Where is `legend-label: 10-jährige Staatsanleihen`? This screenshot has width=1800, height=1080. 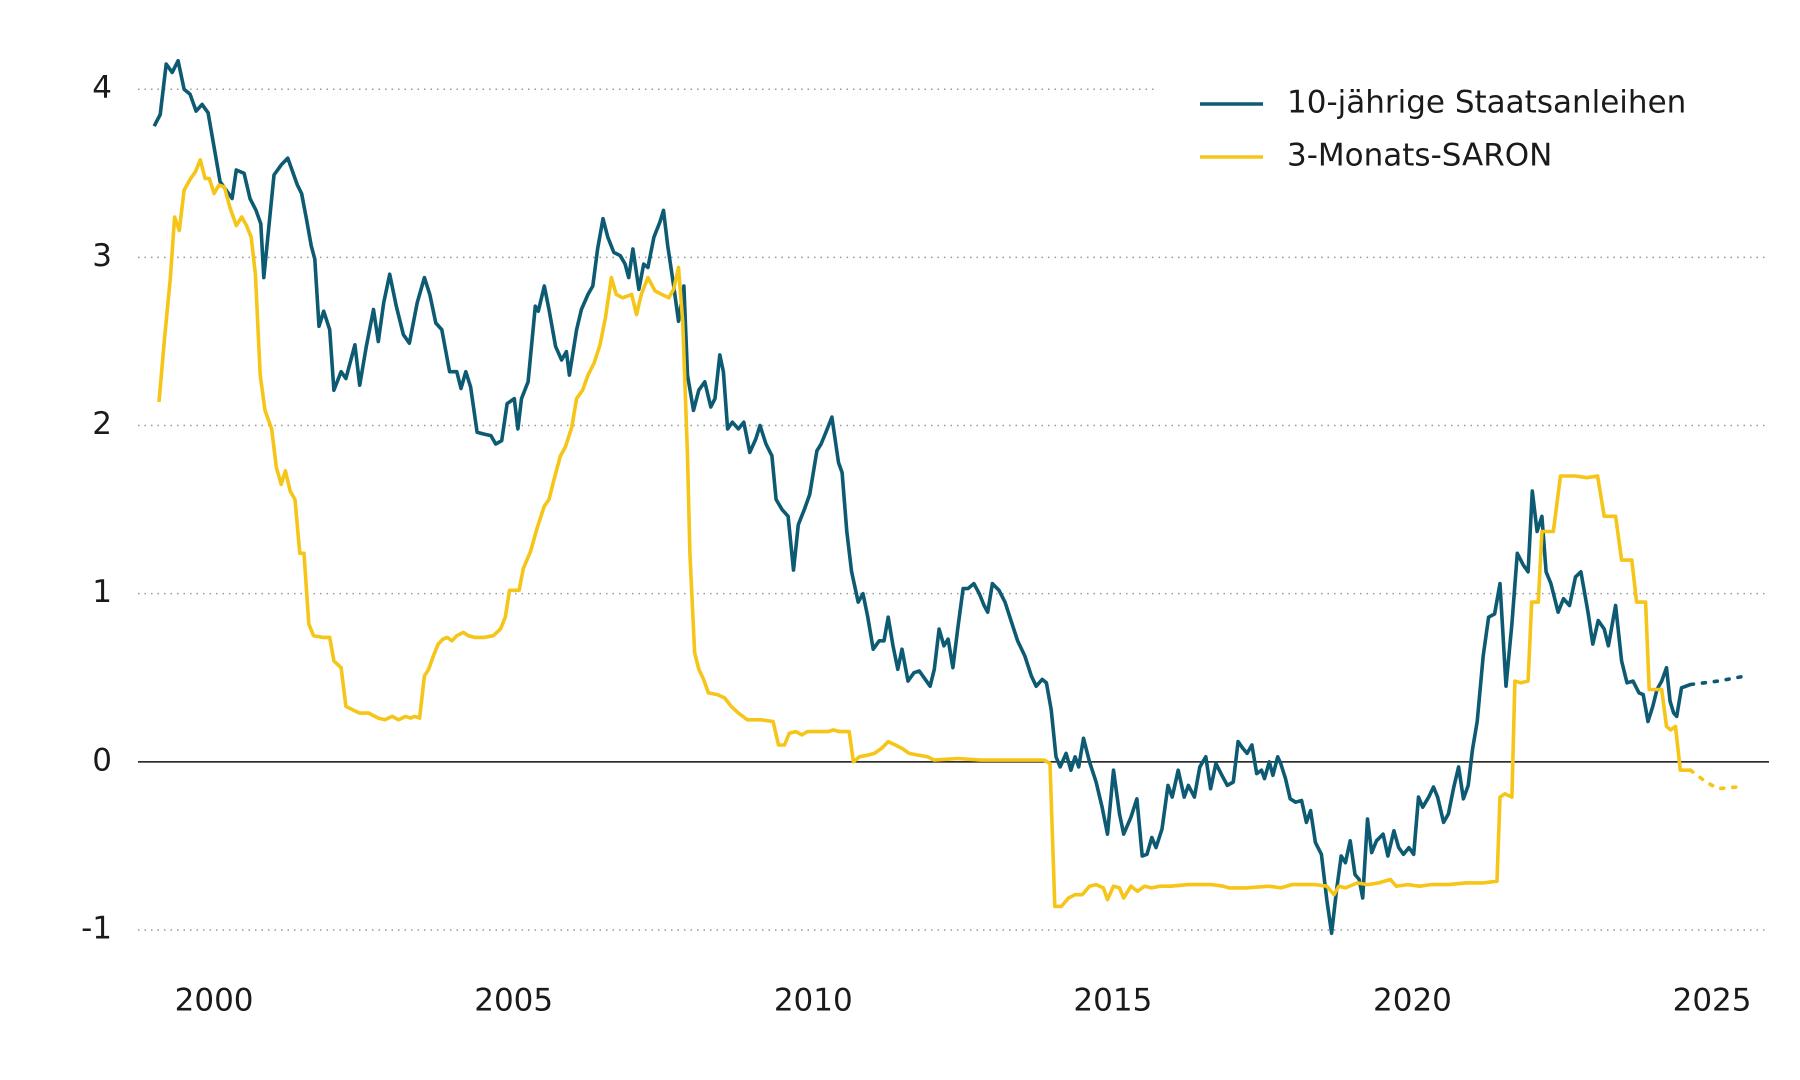
legend-label: 10-jährige Staatsanleihen is located at coordinates (1486, 103).